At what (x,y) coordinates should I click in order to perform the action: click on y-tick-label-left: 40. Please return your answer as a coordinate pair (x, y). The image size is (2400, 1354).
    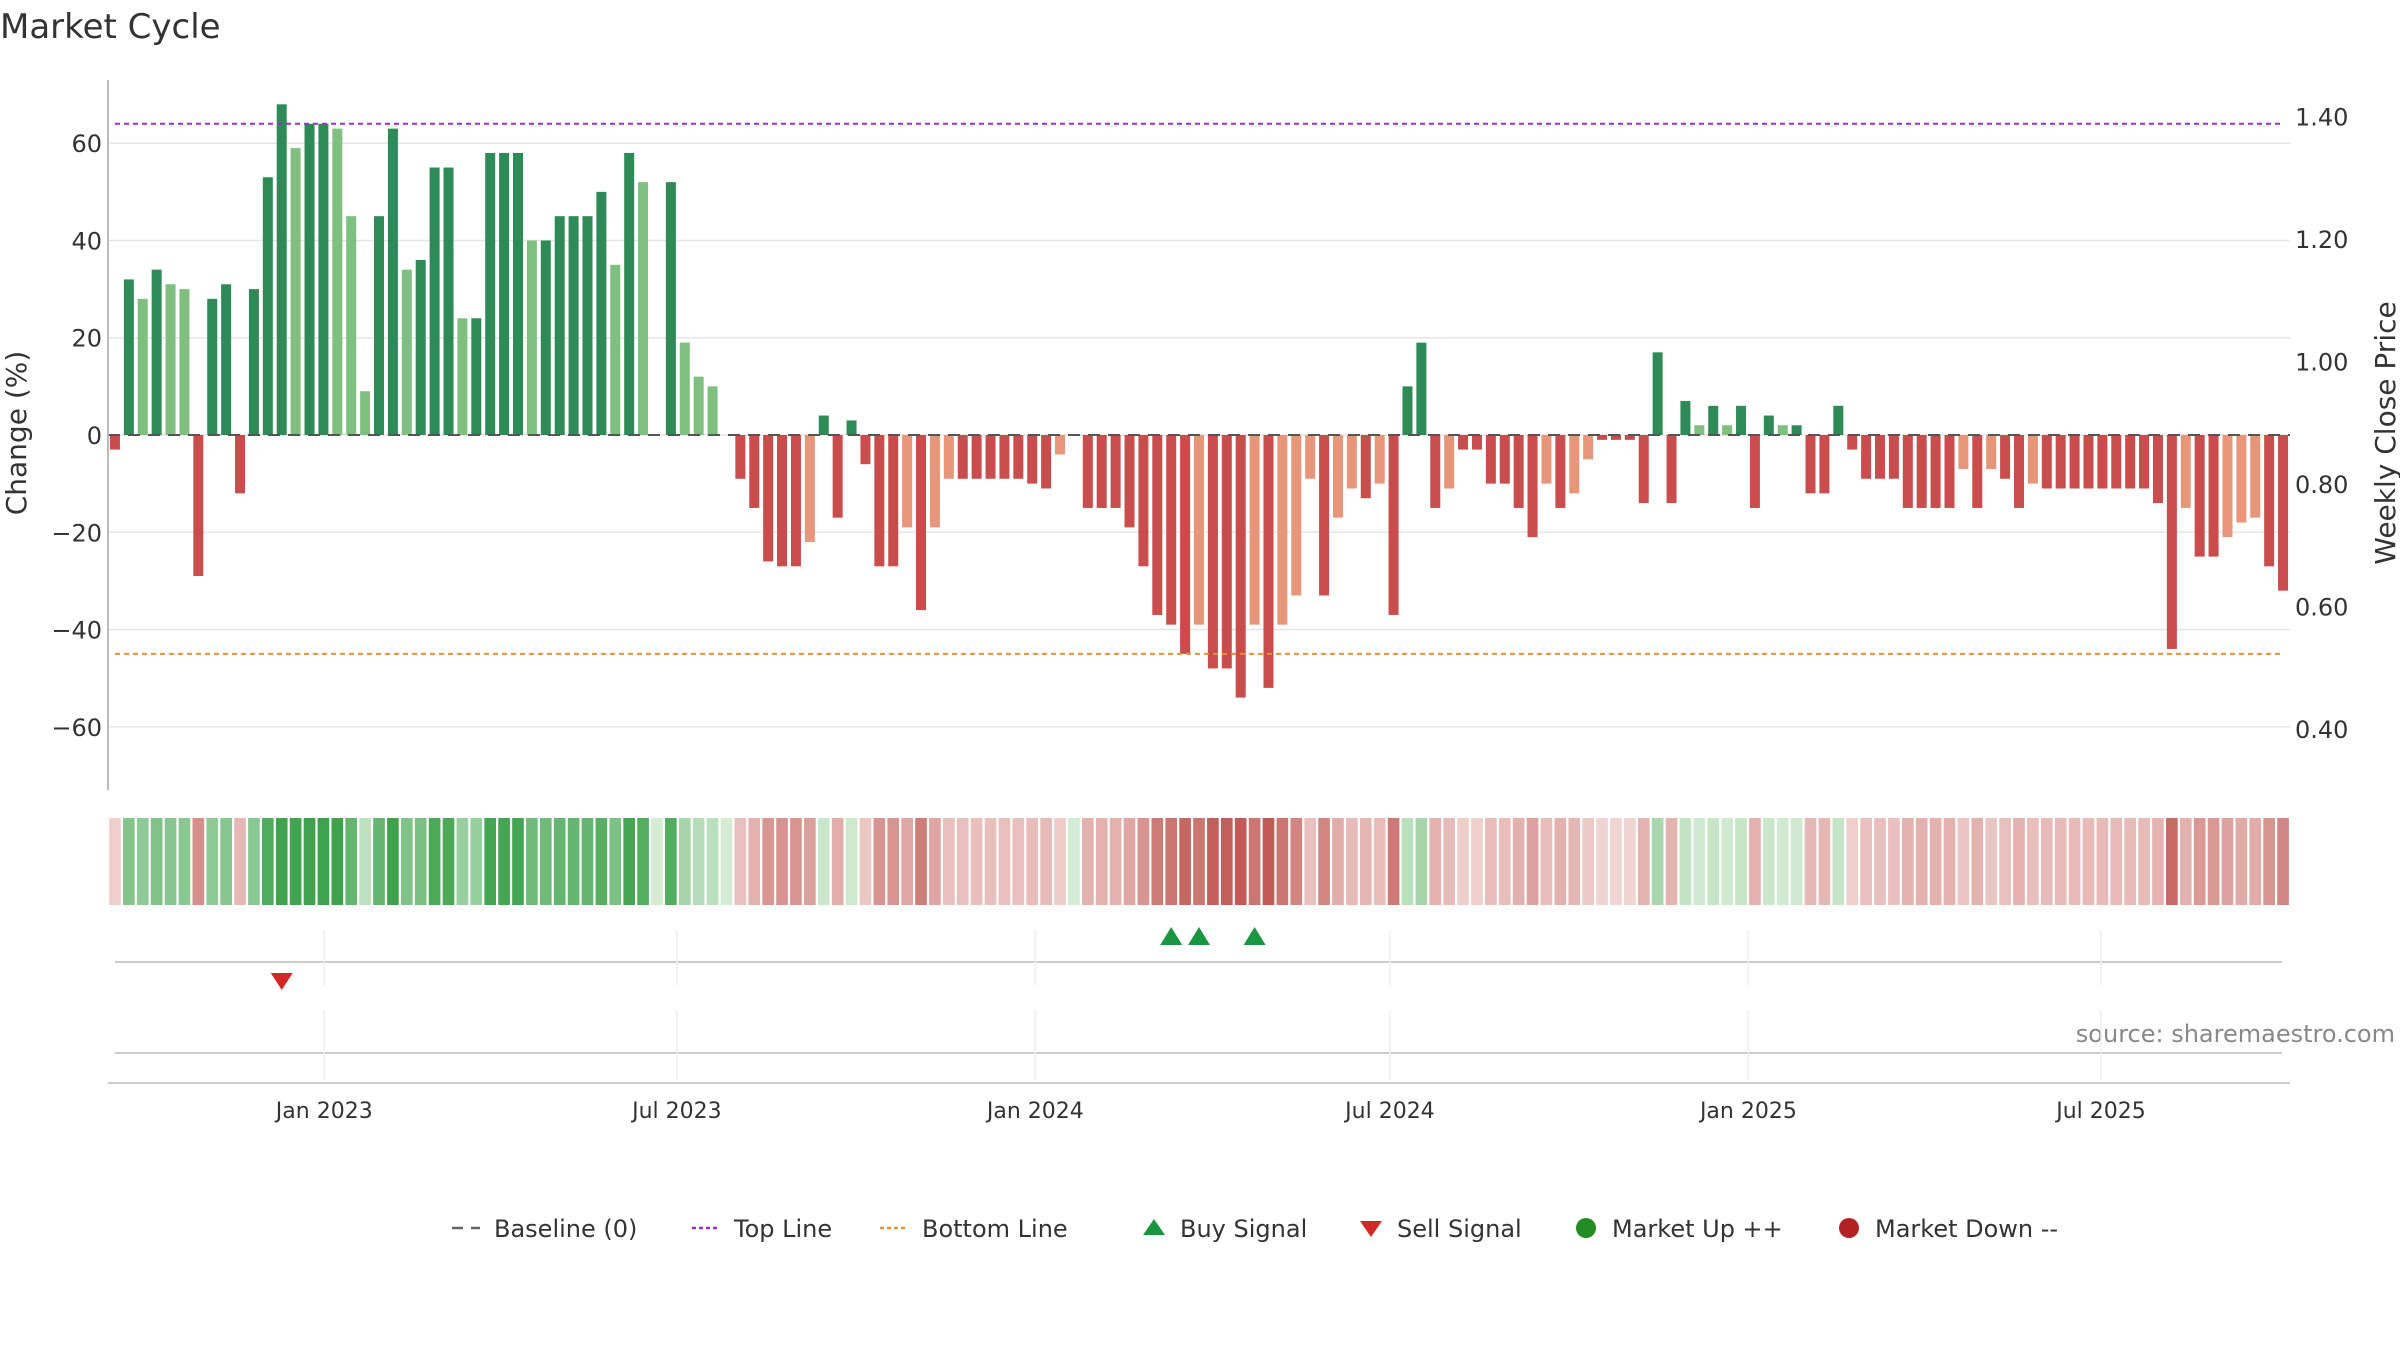
    Looking at the image, I should click on (86, 241).